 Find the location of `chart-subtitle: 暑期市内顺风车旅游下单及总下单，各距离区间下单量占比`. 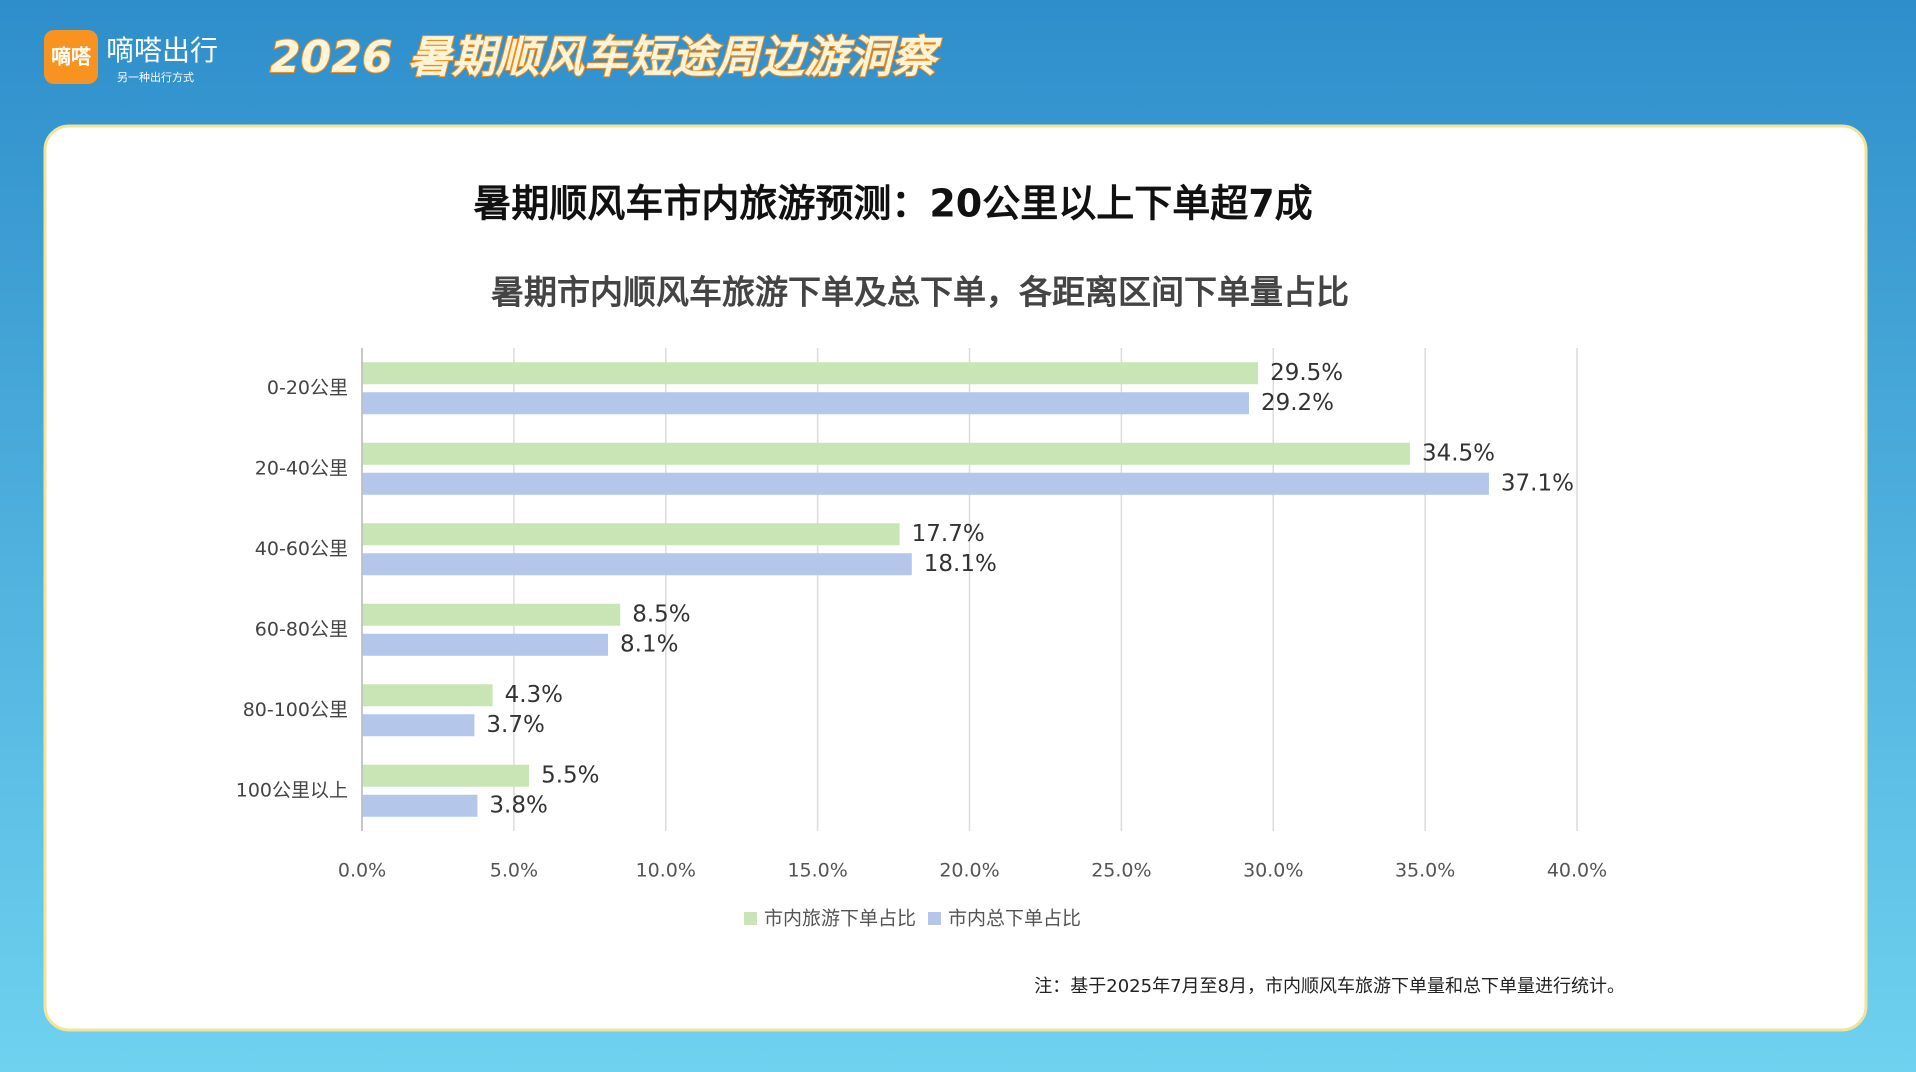

chart-subtitle: 暑期市内顺风车旅游下单及总下单，各距离区间下单量占比 is located at coordinates (920, 292).